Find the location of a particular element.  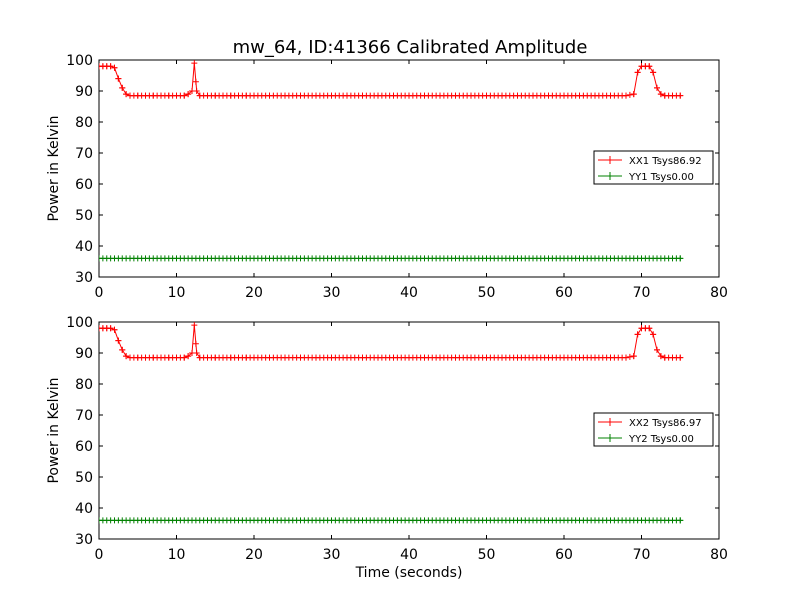

legend: XX1 Tsys86.92 YY1 Tsys0.00 is located at coordinates (653, 167).